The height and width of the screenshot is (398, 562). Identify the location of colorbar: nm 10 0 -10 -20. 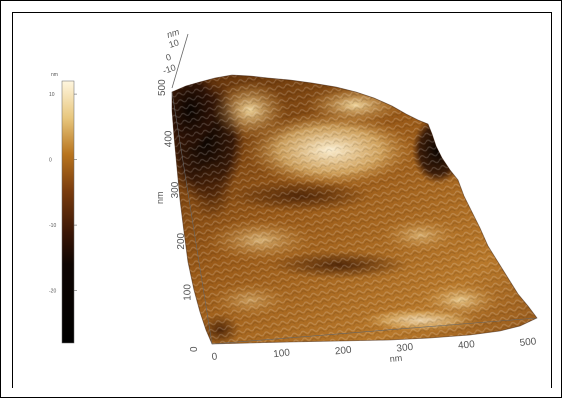
(63, 208).